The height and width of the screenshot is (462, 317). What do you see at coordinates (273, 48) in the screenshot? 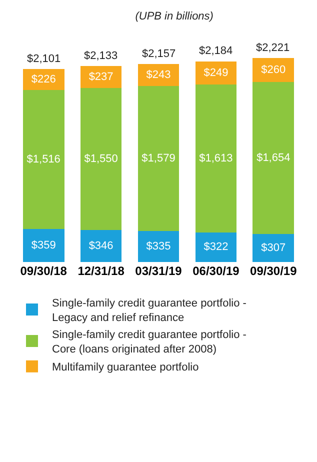
I see `total-label: $2,221` at bounding box center [273, 48].